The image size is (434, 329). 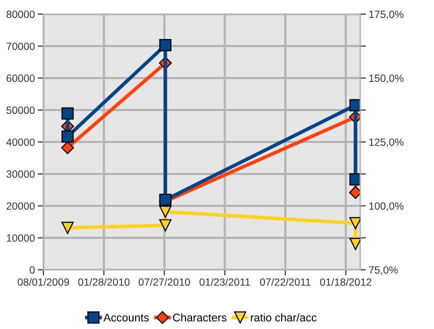 I want to click on x-tick-label: 08/01/2009, so click(x=43, y=282).